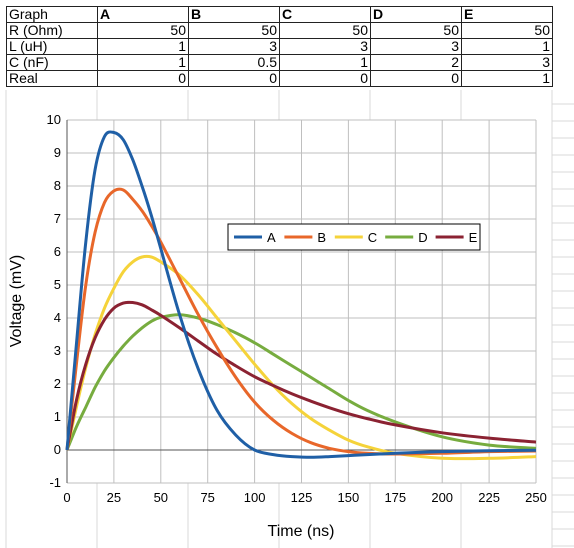 This screenshot has height=548, width=574. Describe the element at coordinates (271, 237) in the screenshot. I see `legend-label-a: A` at that location.